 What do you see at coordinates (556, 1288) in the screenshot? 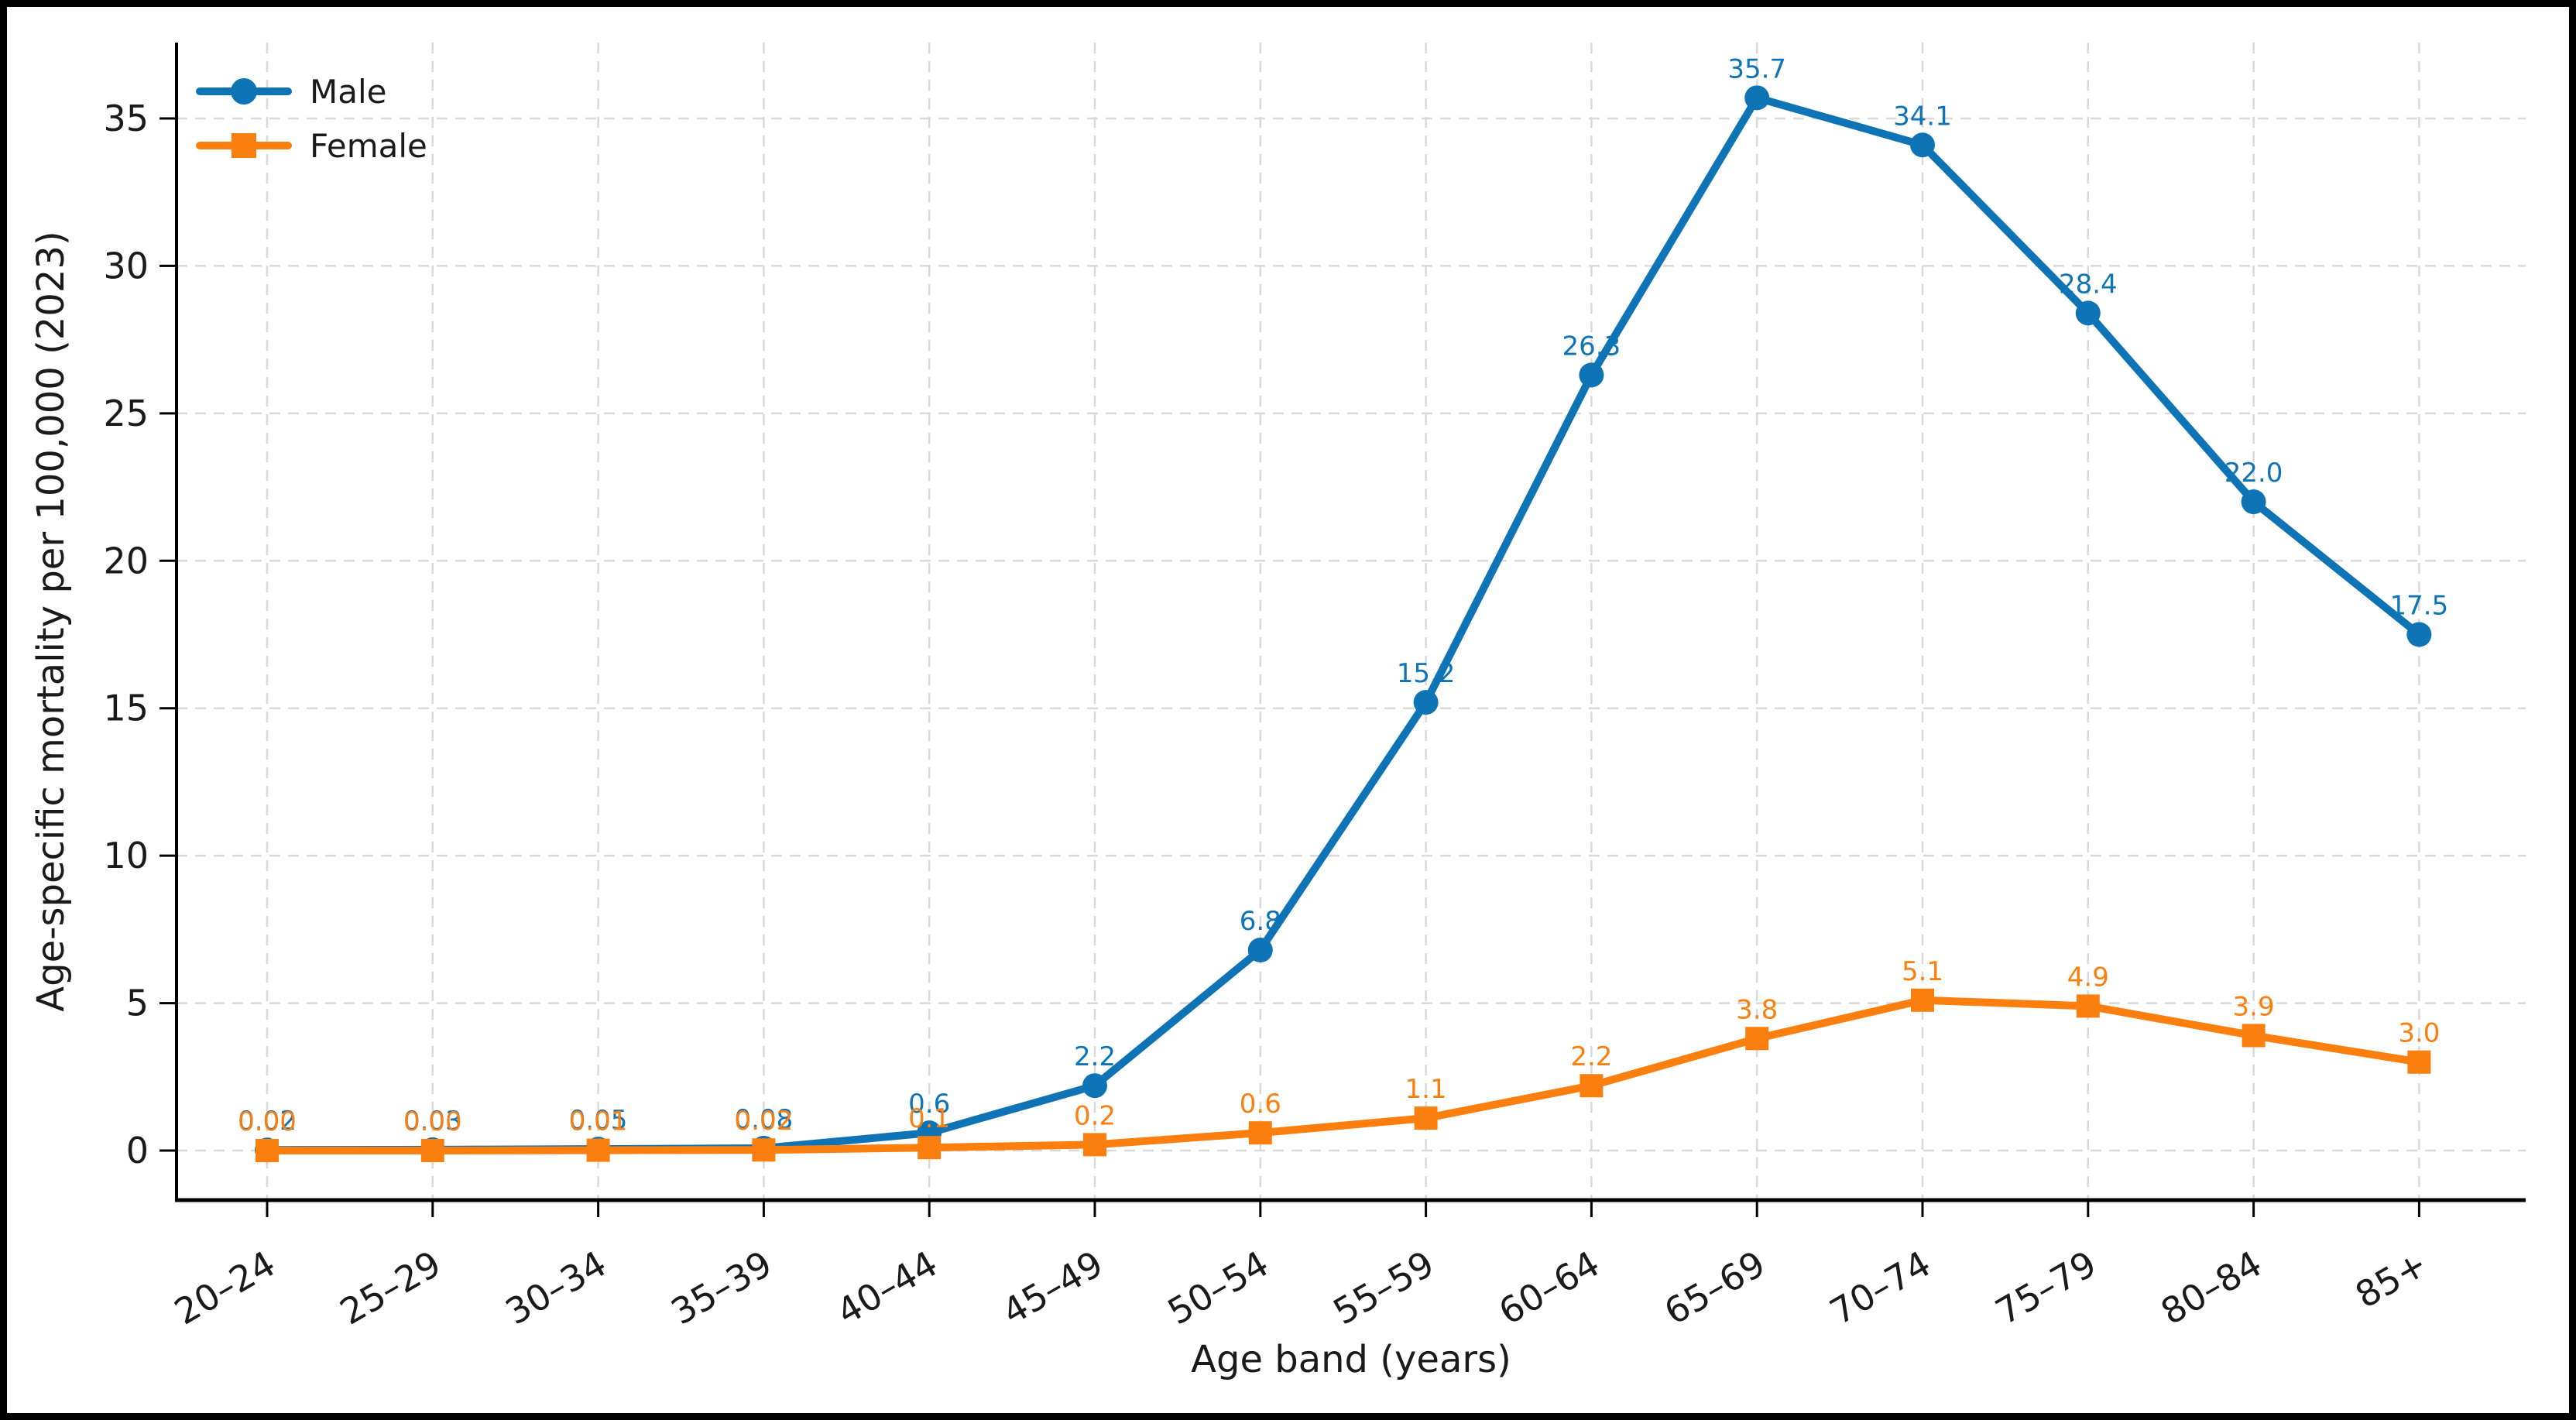
I see `x-tick-label: 30–34` at bounding box center [556, 1288].